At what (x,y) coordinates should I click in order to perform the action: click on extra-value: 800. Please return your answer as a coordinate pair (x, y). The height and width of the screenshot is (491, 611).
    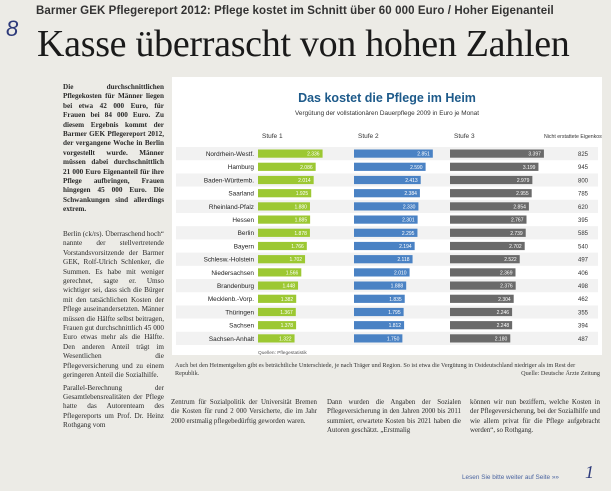
    Looking at the image, I should click on (583, 181).